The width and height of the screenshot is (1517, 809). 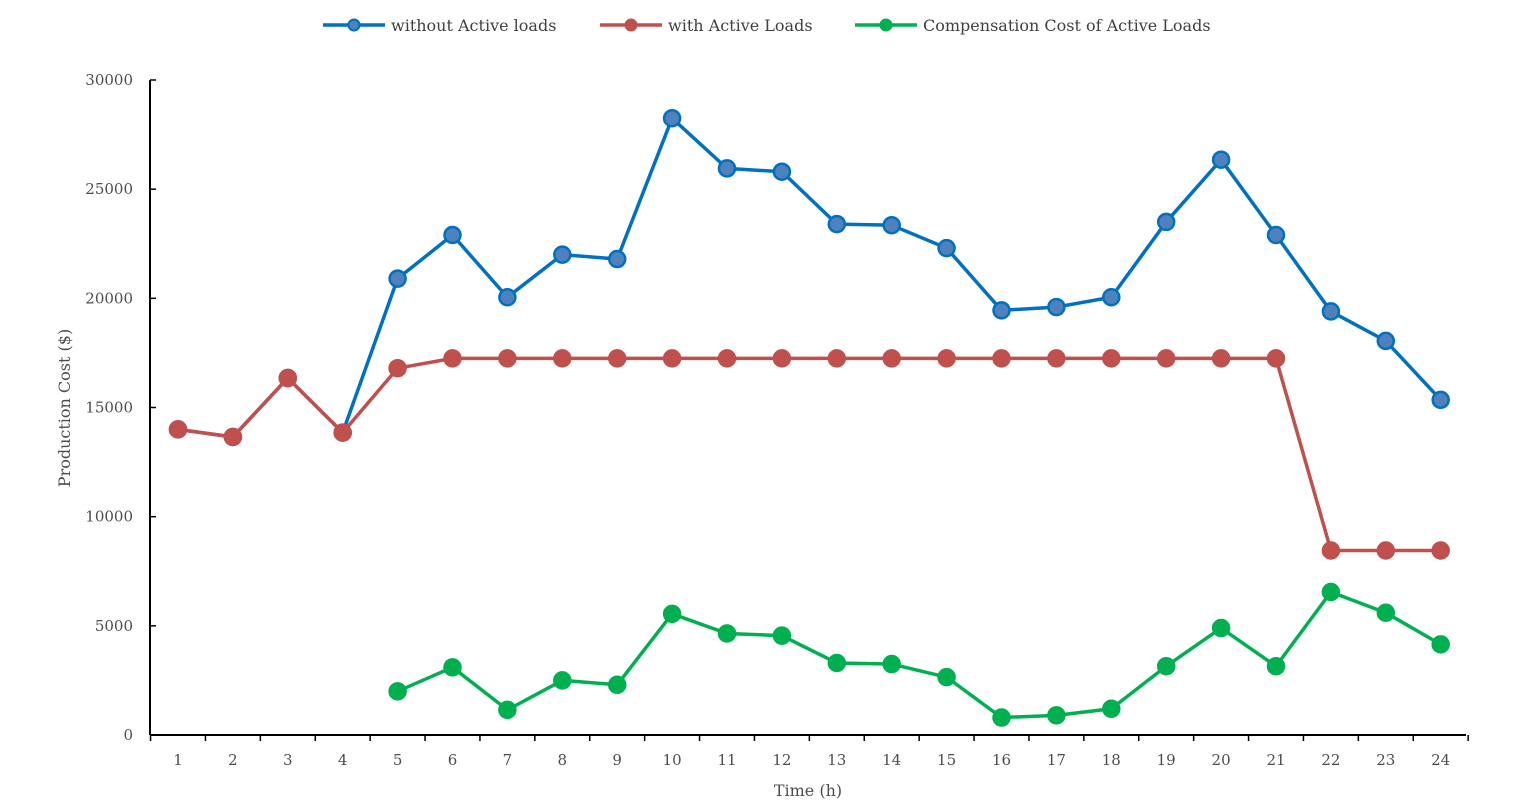 What do you see at coordinates (473, 25) in the screenshot?
I see `legend-label-without-active-loads: without Active loads` at bounding box center [473, 25].